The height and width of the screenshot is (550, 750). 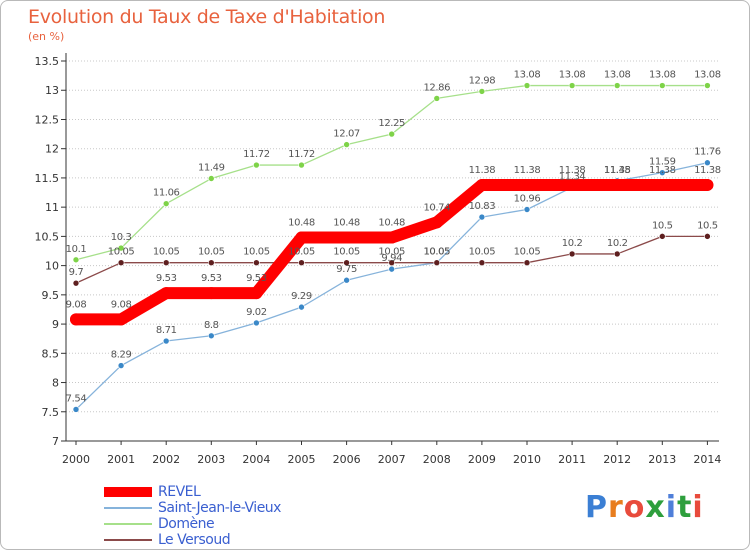 What do you see at coordinates (166, 193) in the screenshot?
I see `data-label: 11.06` at bounding box center [166, 193].